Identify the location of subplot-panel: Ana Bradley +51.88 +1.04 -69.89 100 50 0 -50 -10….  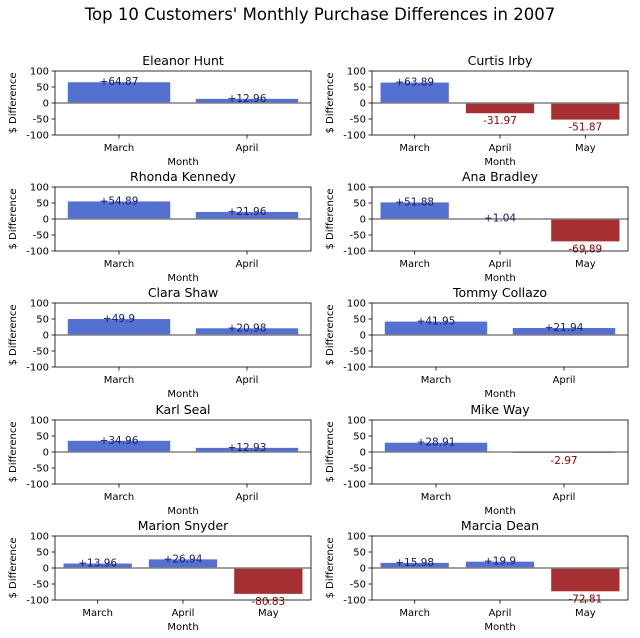
(477, 226).